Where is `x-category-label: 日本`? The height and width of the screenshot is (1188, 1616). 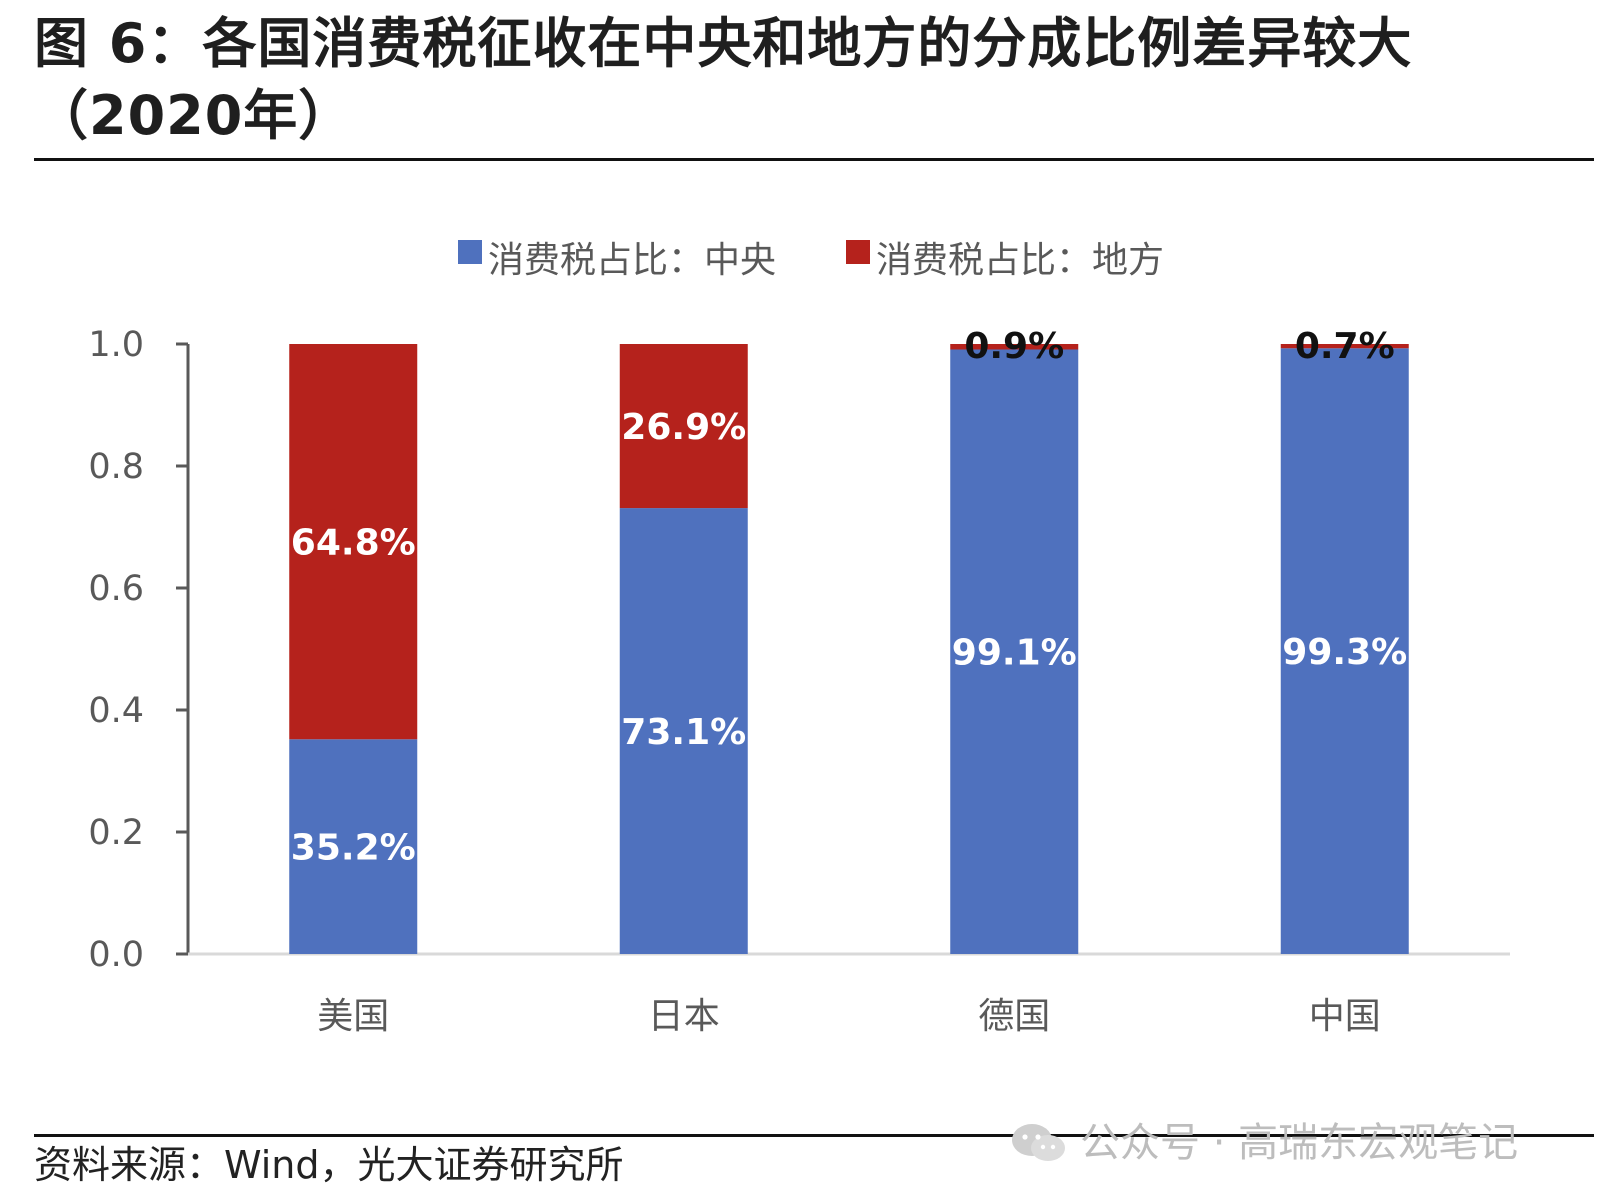 x-category-label: 日本 is located at coordinates (684, 1016).